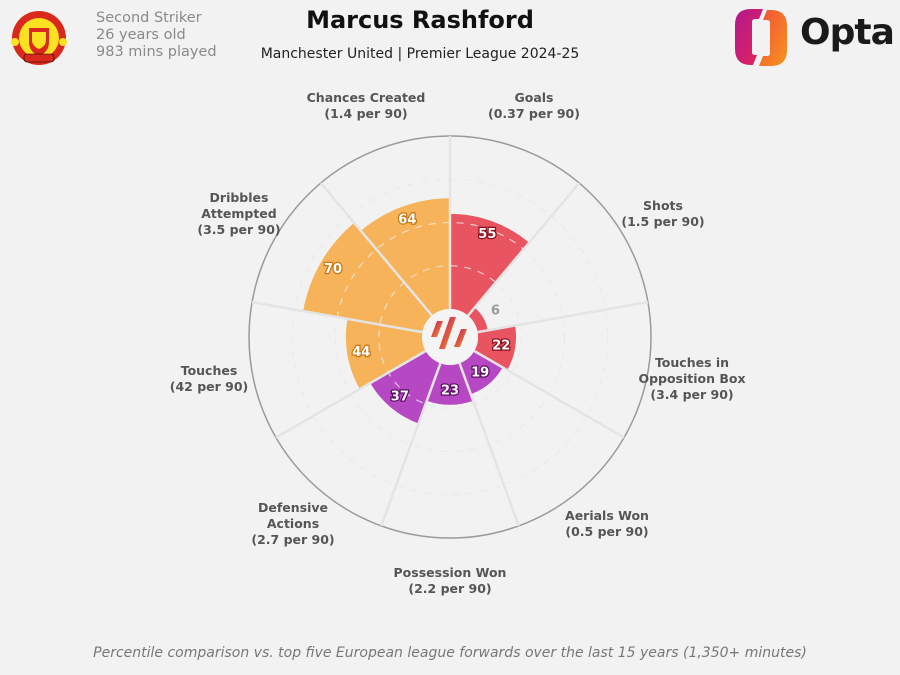  Describe the element at coordinates (495, 310) in the screenshot. I see `value-label: 6` at that location.